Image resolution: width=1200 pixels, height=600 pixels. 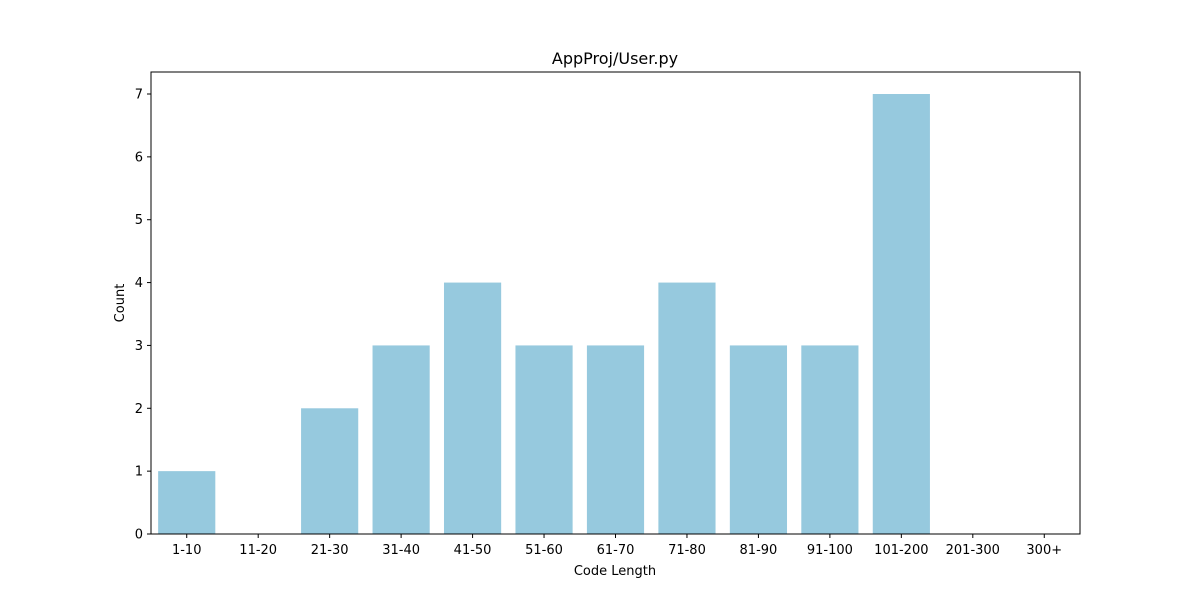 I want to click on x-tick-label: 41-50, so click(x=473, y=550).